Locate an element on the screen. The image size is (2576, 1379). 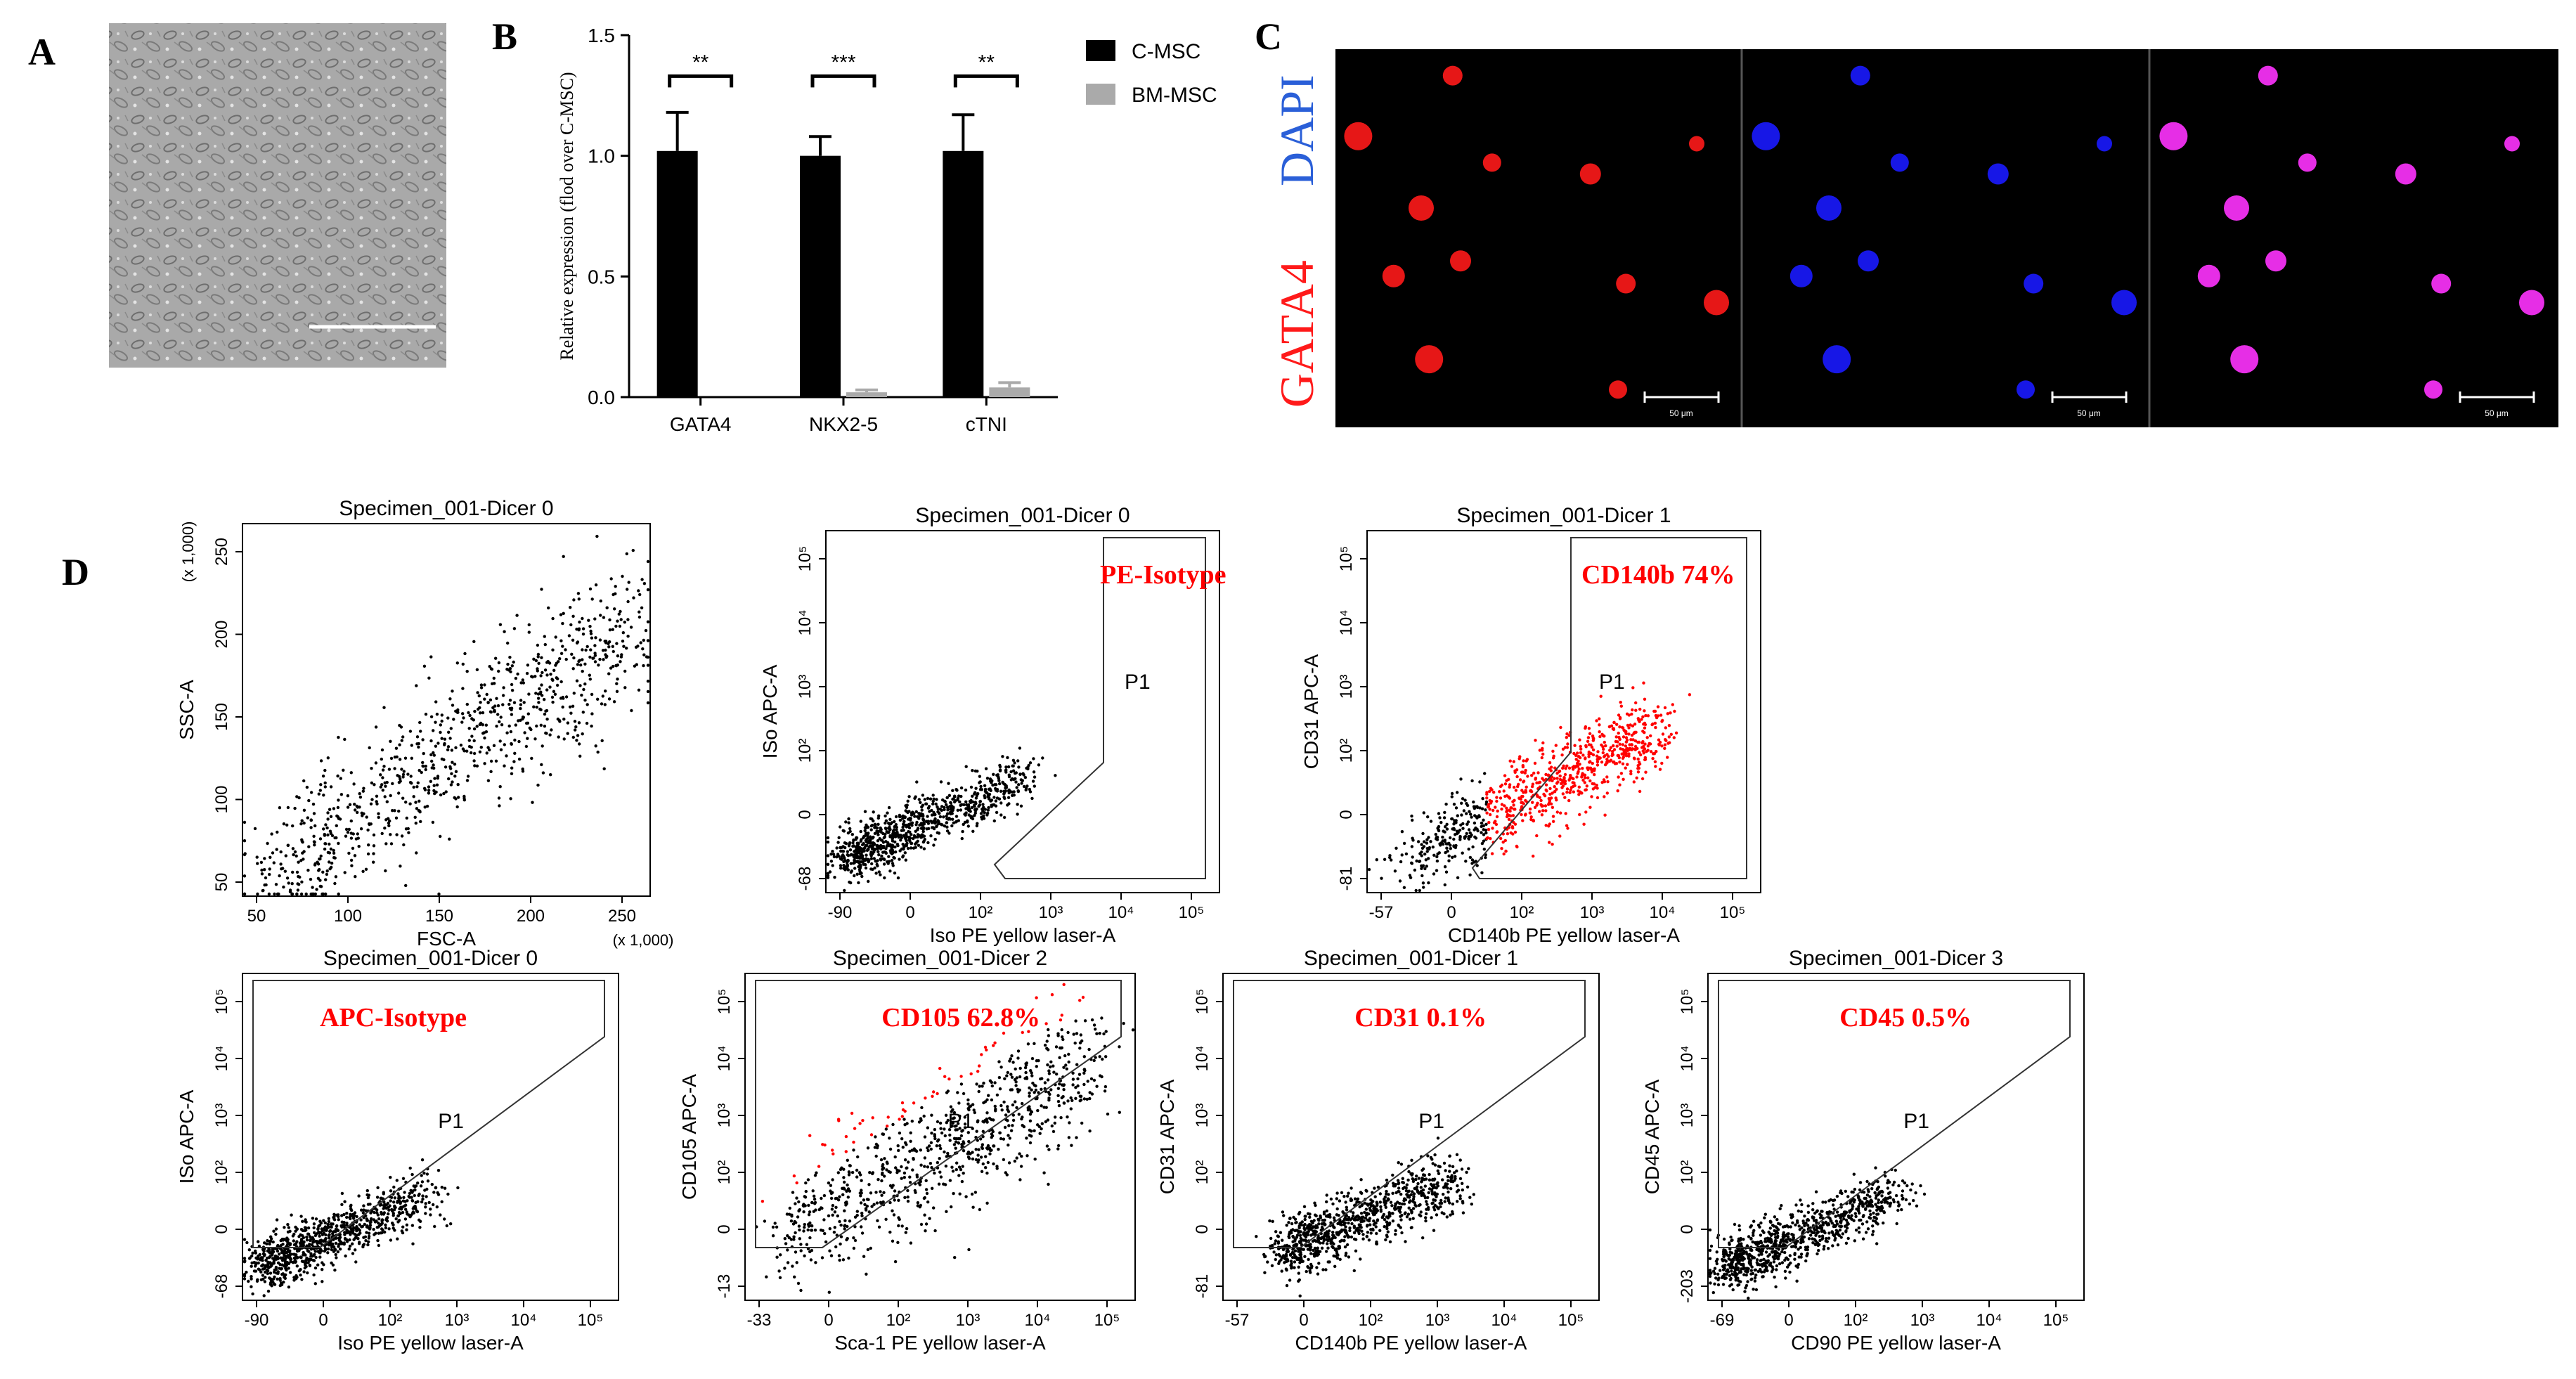
y-tick-label: -81 is located at coordinates (1346, 879).